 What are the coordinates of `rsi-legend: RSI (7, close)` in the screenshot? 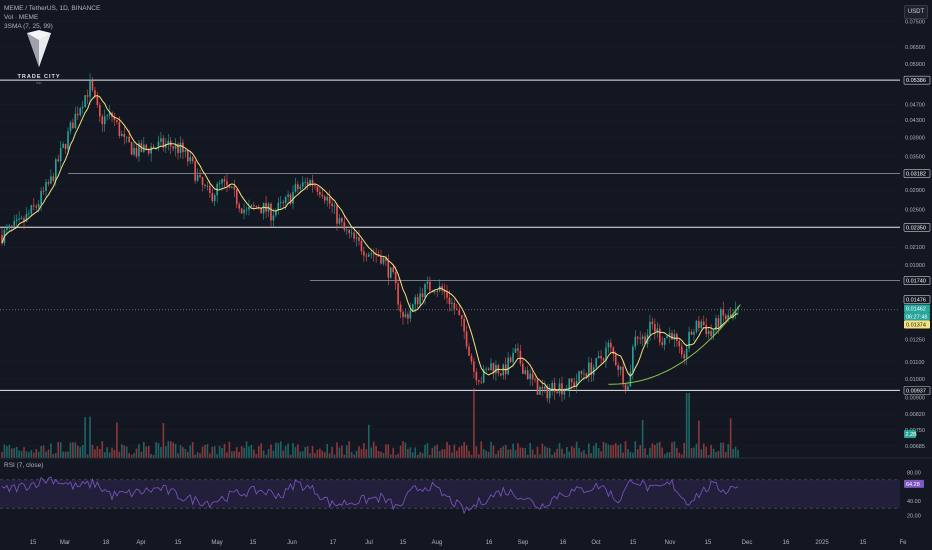 It's located at (24, 465).